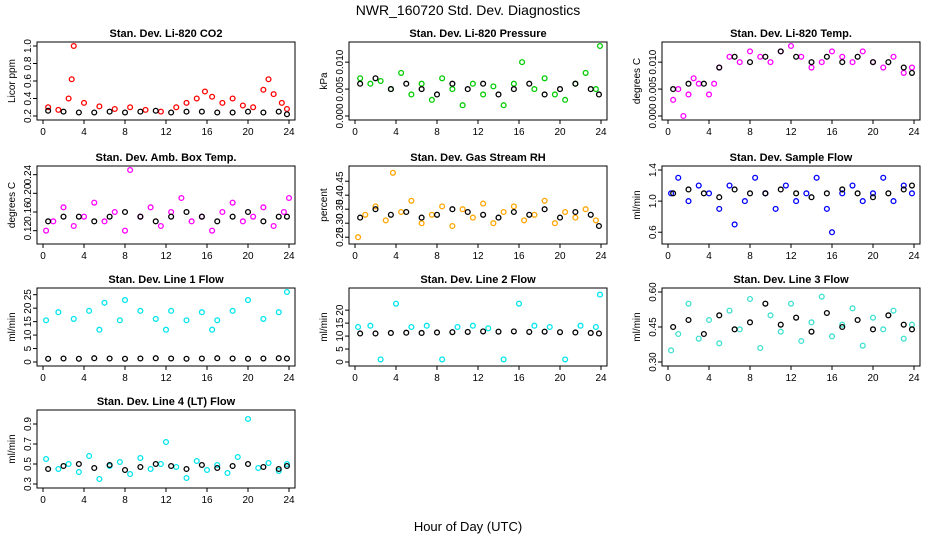 This screenshot has width=936, height=540. I want to click on y-tick-label: 0.010, so click(653, 61).